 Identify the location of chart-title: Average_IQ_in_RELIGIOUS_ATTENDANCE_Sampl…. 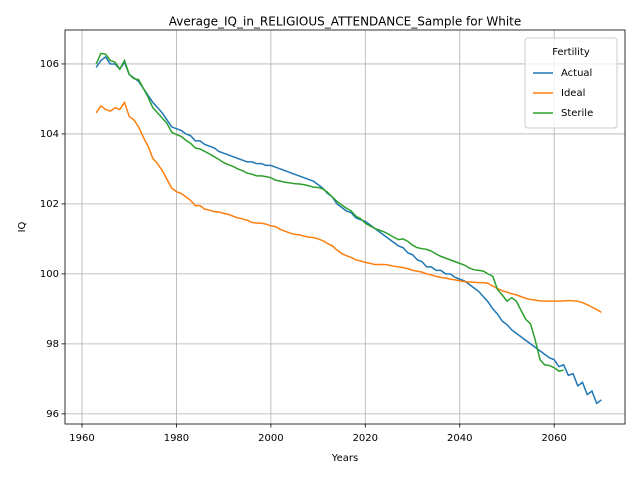
(345, 22).